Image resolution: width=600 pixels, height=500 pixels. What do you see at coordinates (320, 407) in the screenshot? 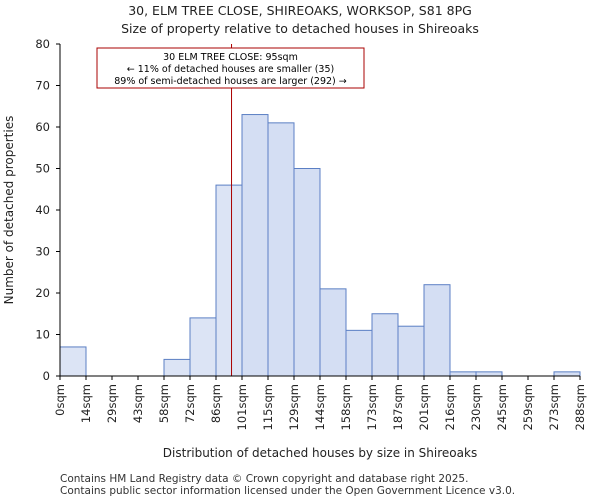
I see `x-tick-label-144sqm: 144sqm` at bounding box center [320, 407].